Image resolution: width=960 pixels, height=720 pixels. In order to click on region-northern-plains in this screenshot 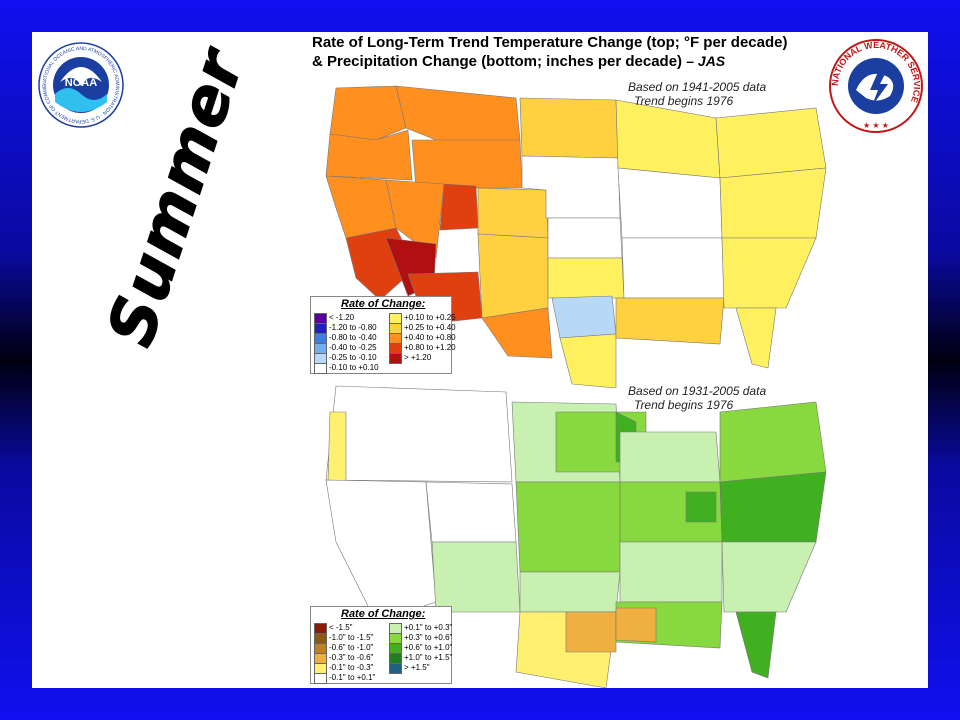, I will do `click(569, 128)`.